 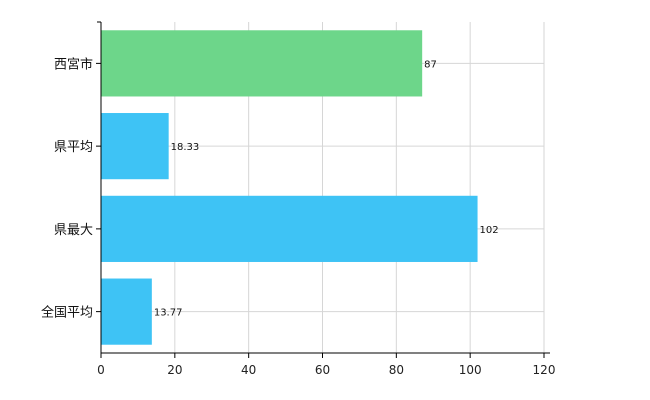 I want to click on x-tick-label-0: 0, so click(x=101, y=370).